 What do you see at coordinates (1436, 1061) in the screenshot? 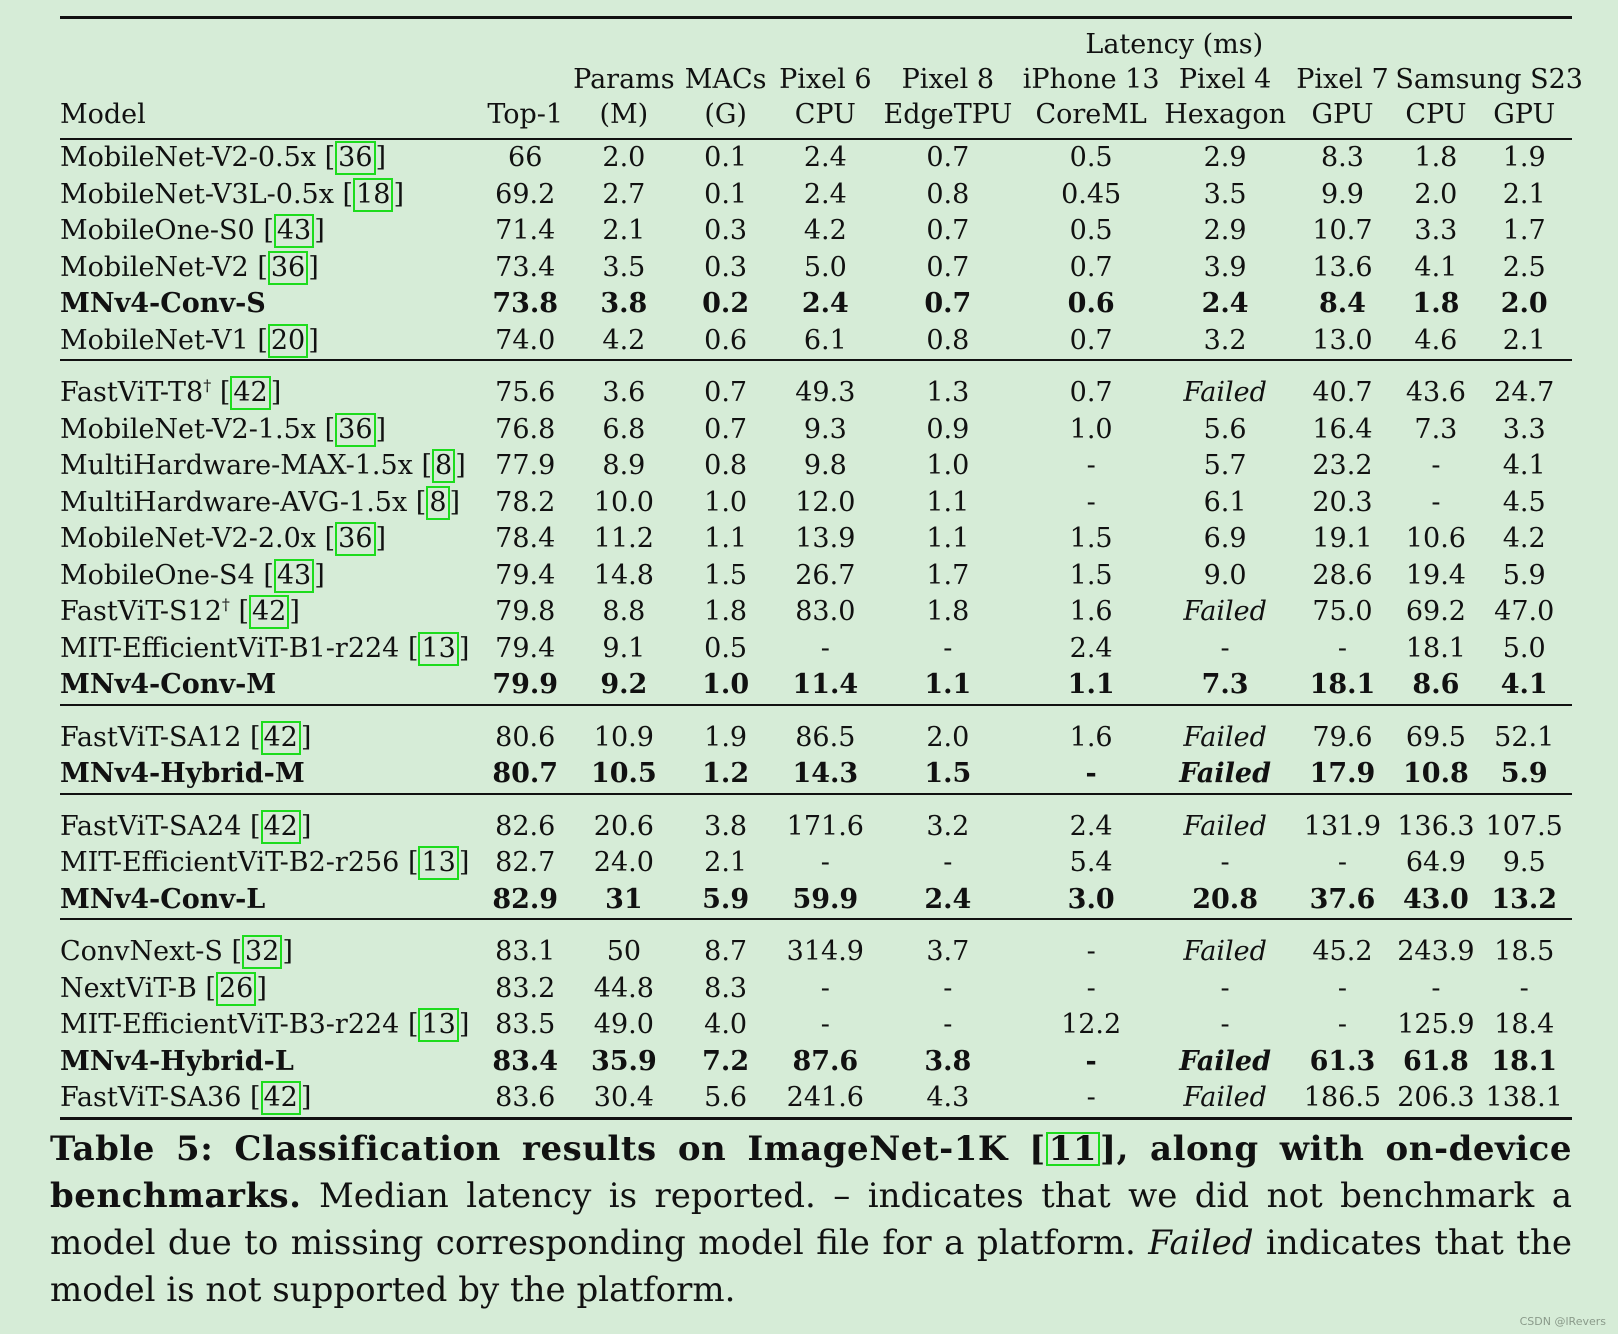
I see `value-cell-s23cpu: 61.8` at bounding box center [1436, 1061].